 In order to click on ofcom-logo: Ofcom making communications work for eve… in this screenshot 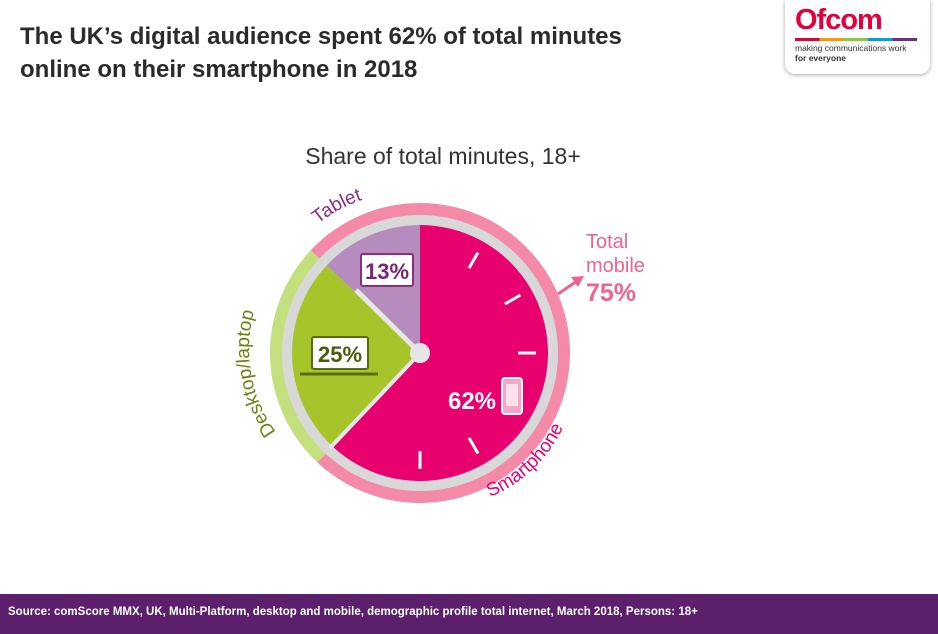, I will do `click(857, 37)`.